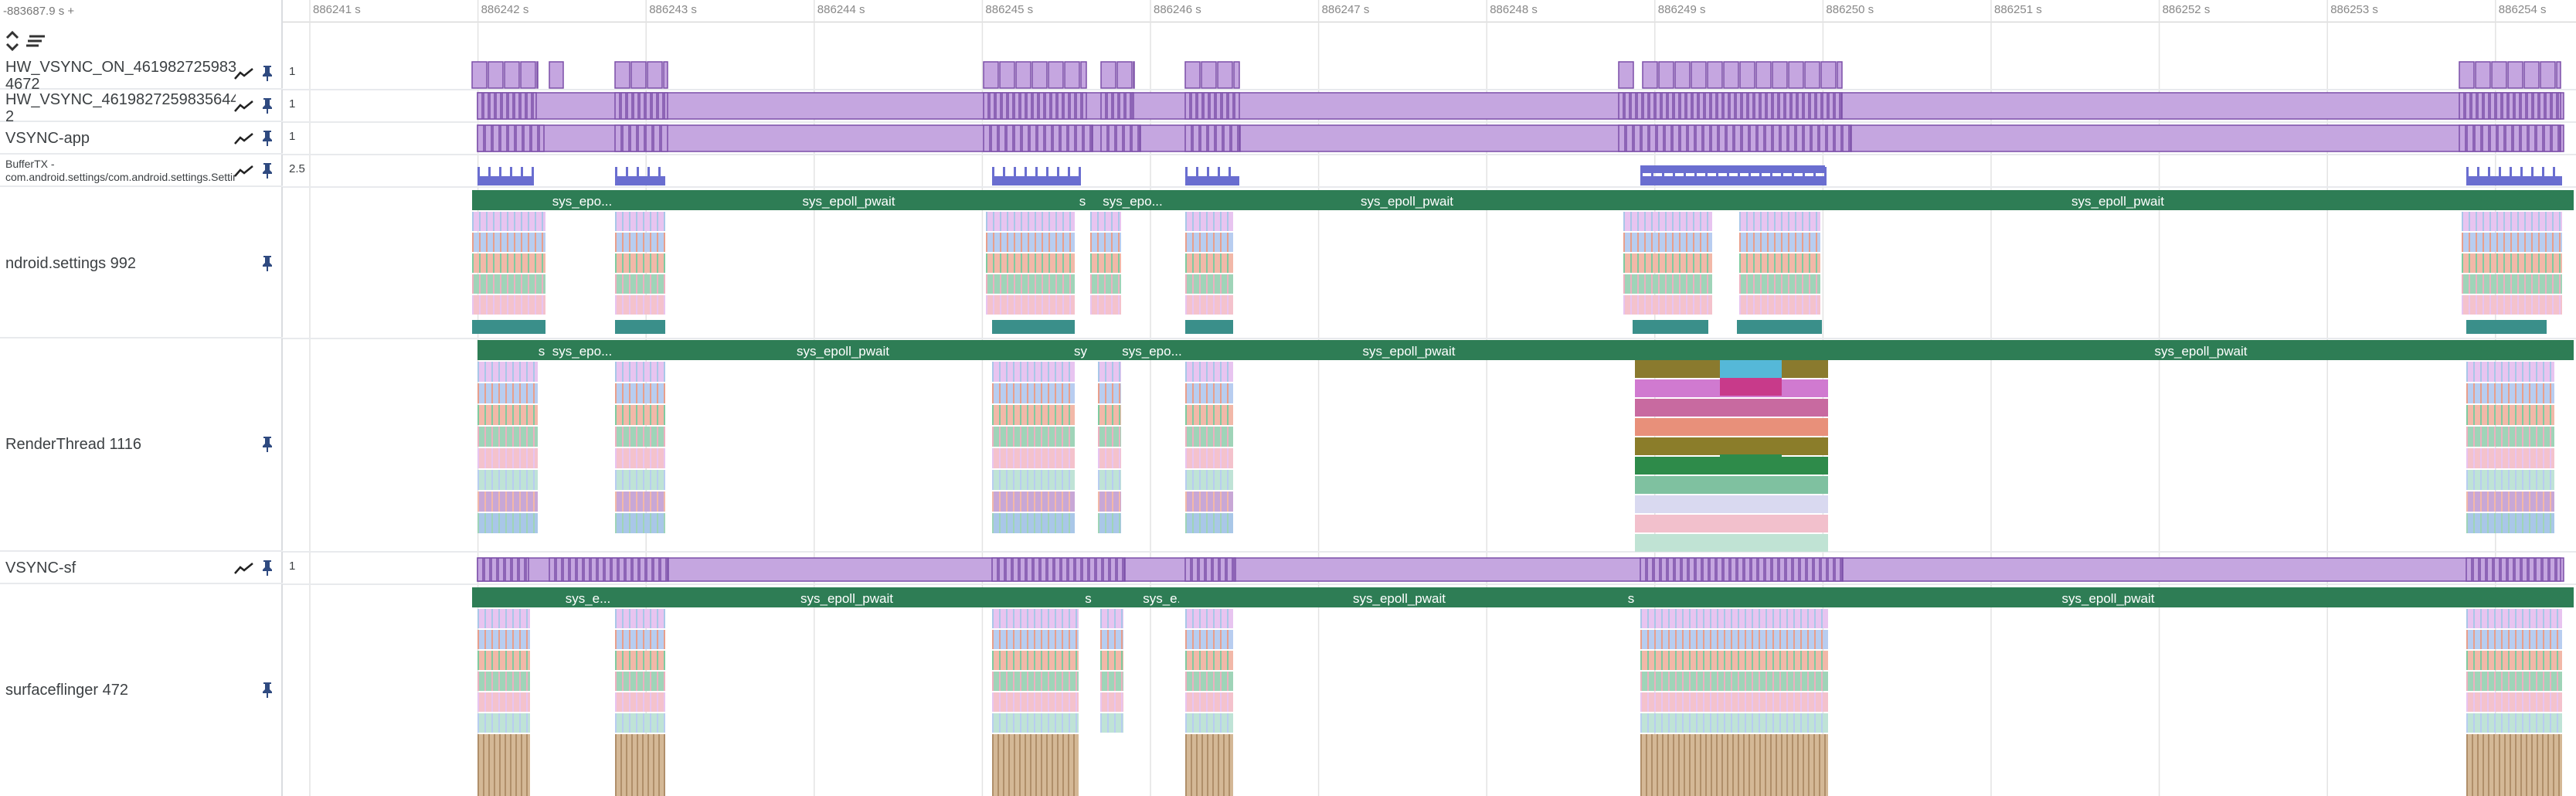  What do you see at coordinates (297, 169) in the screenshot?
I see `counter-max-label: 2.5` at bounding box center [297, 169].